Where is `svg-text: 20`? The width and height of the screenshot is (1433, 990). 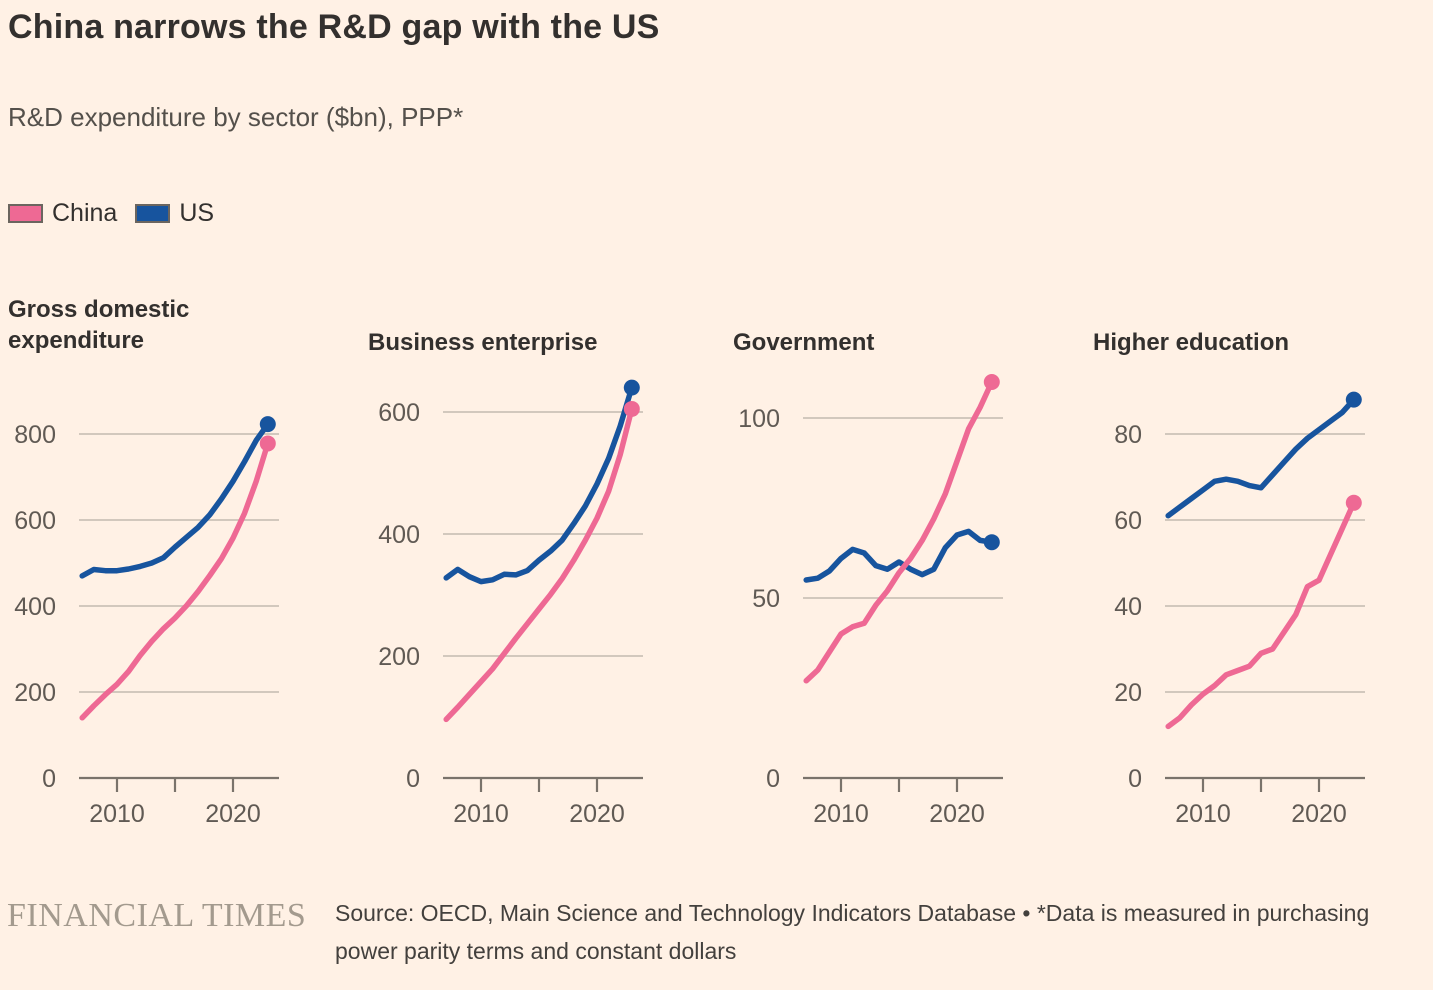 svg-text: 20 is located at coordinates (1128, 693).